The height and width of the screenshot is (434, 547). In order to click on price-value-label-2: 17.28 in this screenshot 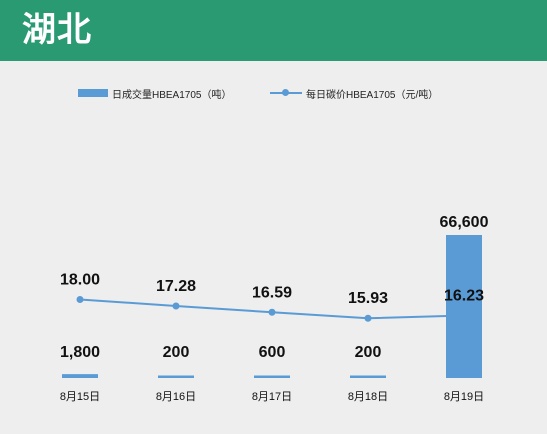, I will do `click(176, 286)`.